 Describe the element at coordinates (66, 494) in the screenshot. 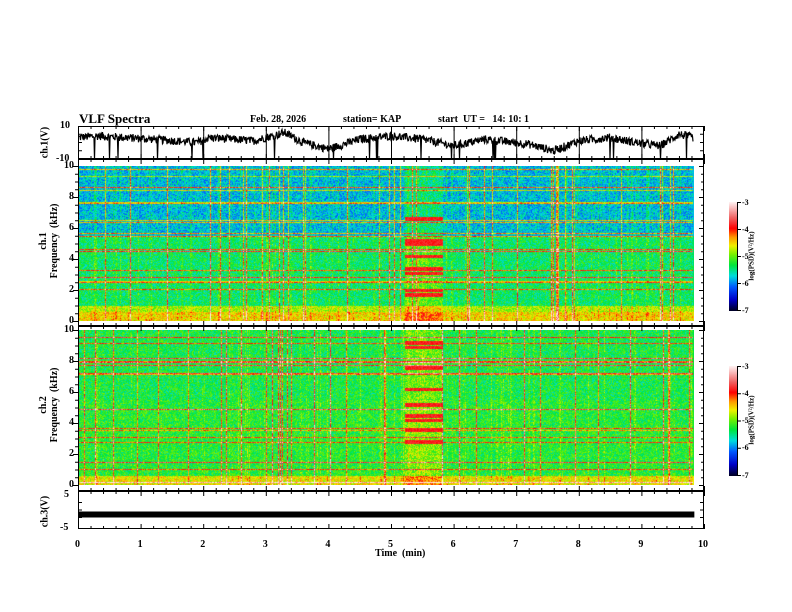

I see `ch3-ytick-top: 5` at that location.